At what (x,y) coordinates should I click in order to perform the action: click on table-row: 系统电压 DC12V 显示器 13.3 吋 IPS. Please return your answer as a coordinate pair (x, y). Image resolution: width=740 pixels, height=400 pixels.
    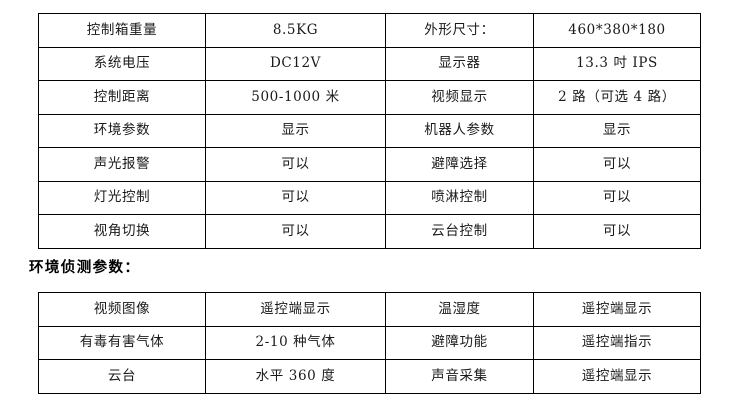
    Looking at the image, I should click on (369, 63).